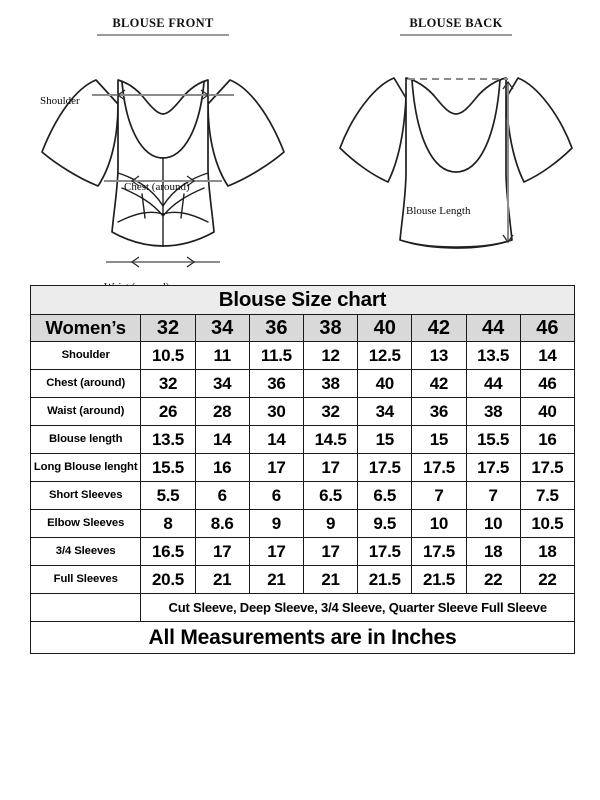 This screenshot has height=800, width=600. What do you see at coordinates (85, 551) in the screenshot?
I see `measure-label: 3/4 Sleeves` at bounding box center [85, 551].